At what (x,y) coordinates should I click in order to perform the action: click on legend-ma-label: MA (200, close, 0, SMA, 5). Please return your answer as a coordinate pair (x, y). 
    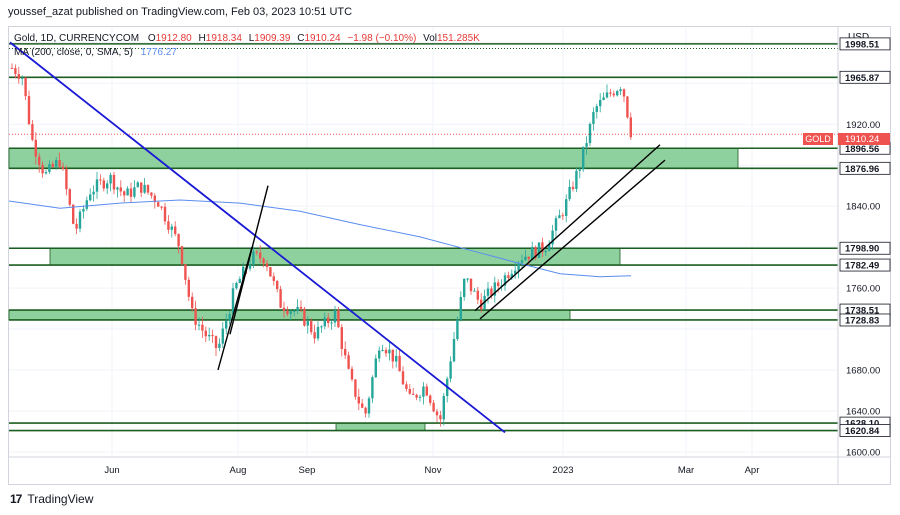
    Looking at the image, I should click on (73, 52).